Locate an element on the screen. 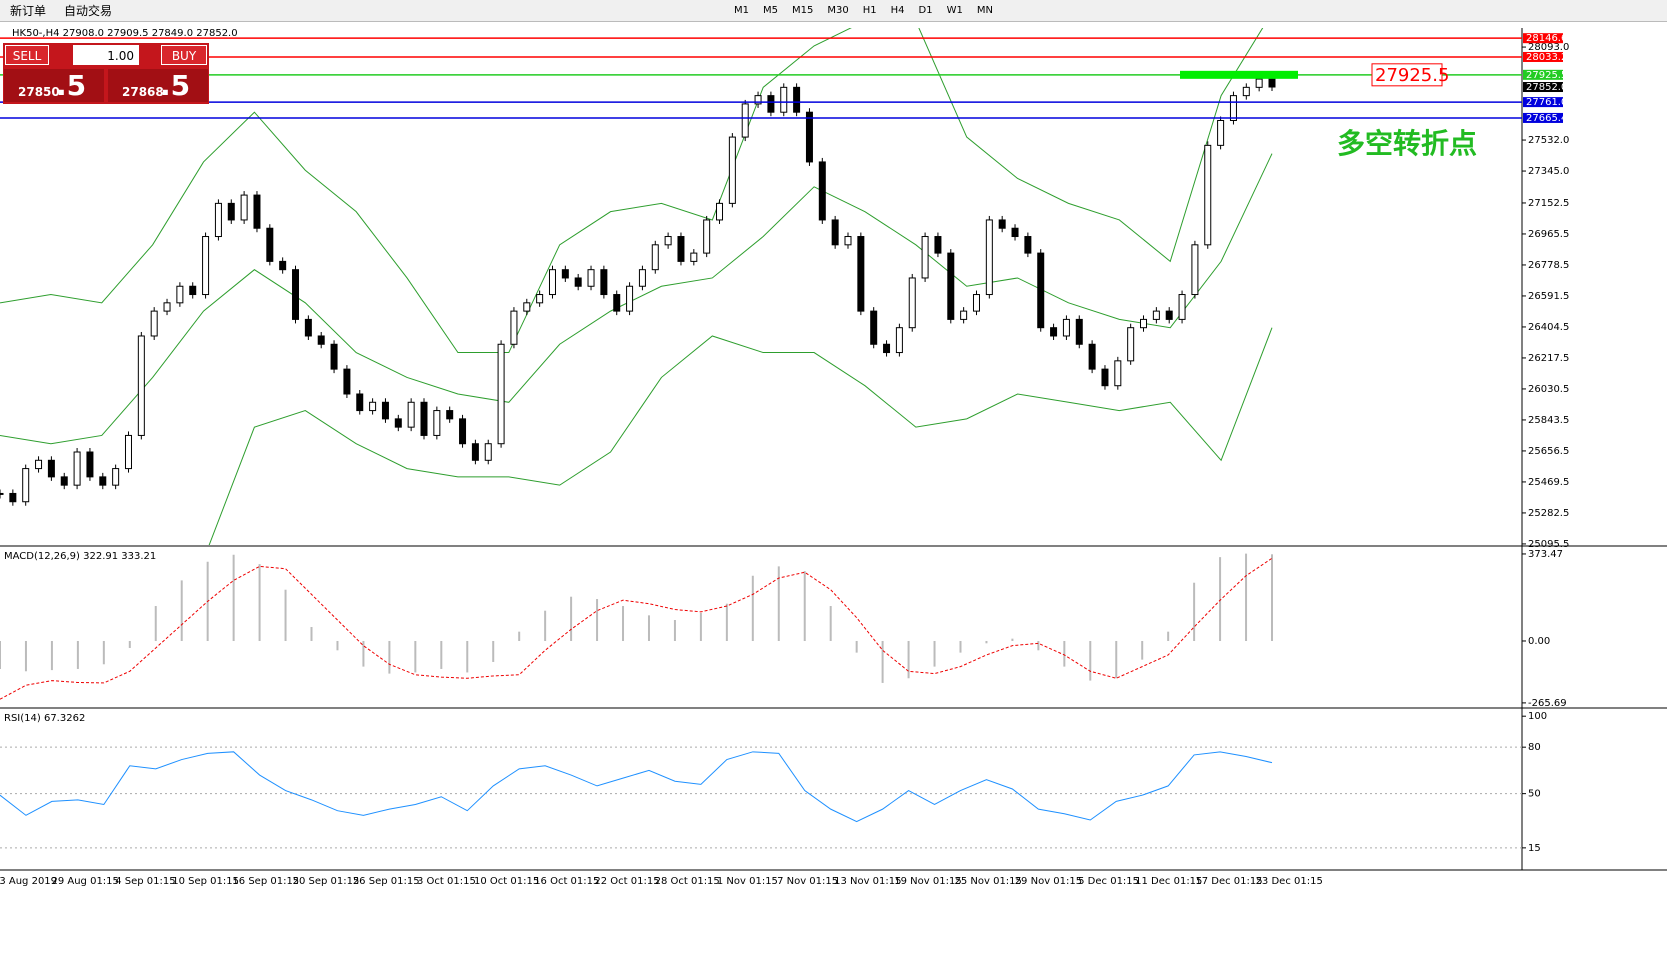  x-tick-label: 7 Nov 01:15 is located at coordinates (807, 881).